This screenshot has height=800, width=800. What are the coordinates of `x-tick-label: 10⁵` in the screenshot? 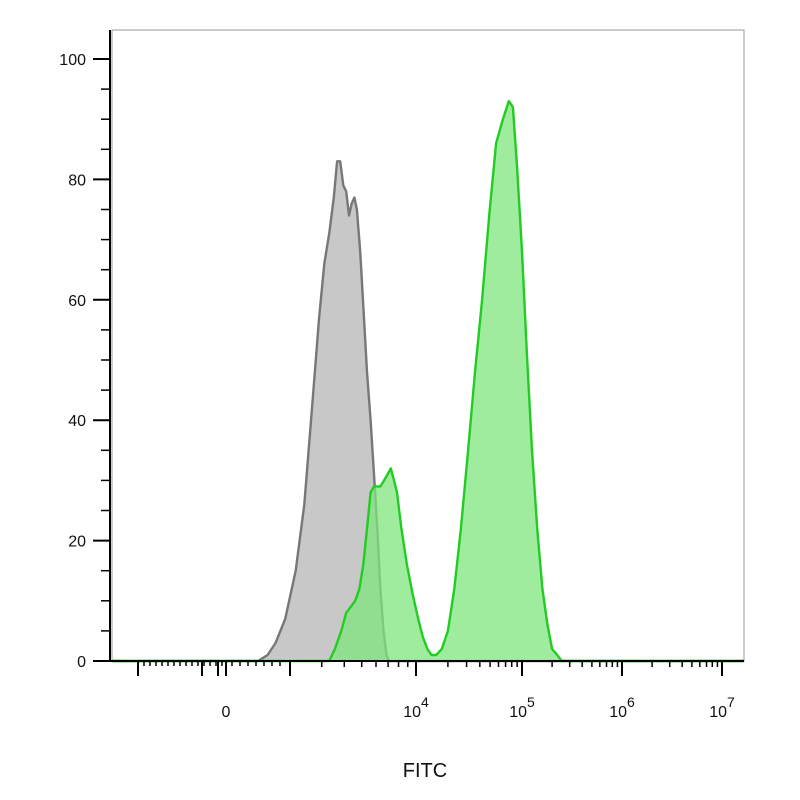 It's located at (522, 707).